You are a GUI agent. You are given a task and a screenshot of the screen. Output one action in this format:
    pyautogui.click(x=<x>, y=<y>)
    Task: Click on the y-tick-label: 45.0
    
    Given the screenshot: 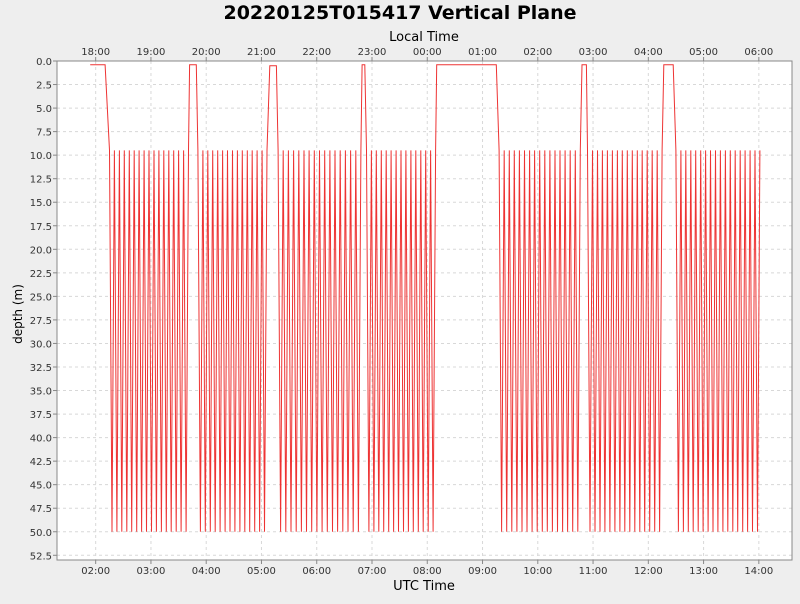 What is the action you would take?
    pyautogui.click(x=41, y=486)
    